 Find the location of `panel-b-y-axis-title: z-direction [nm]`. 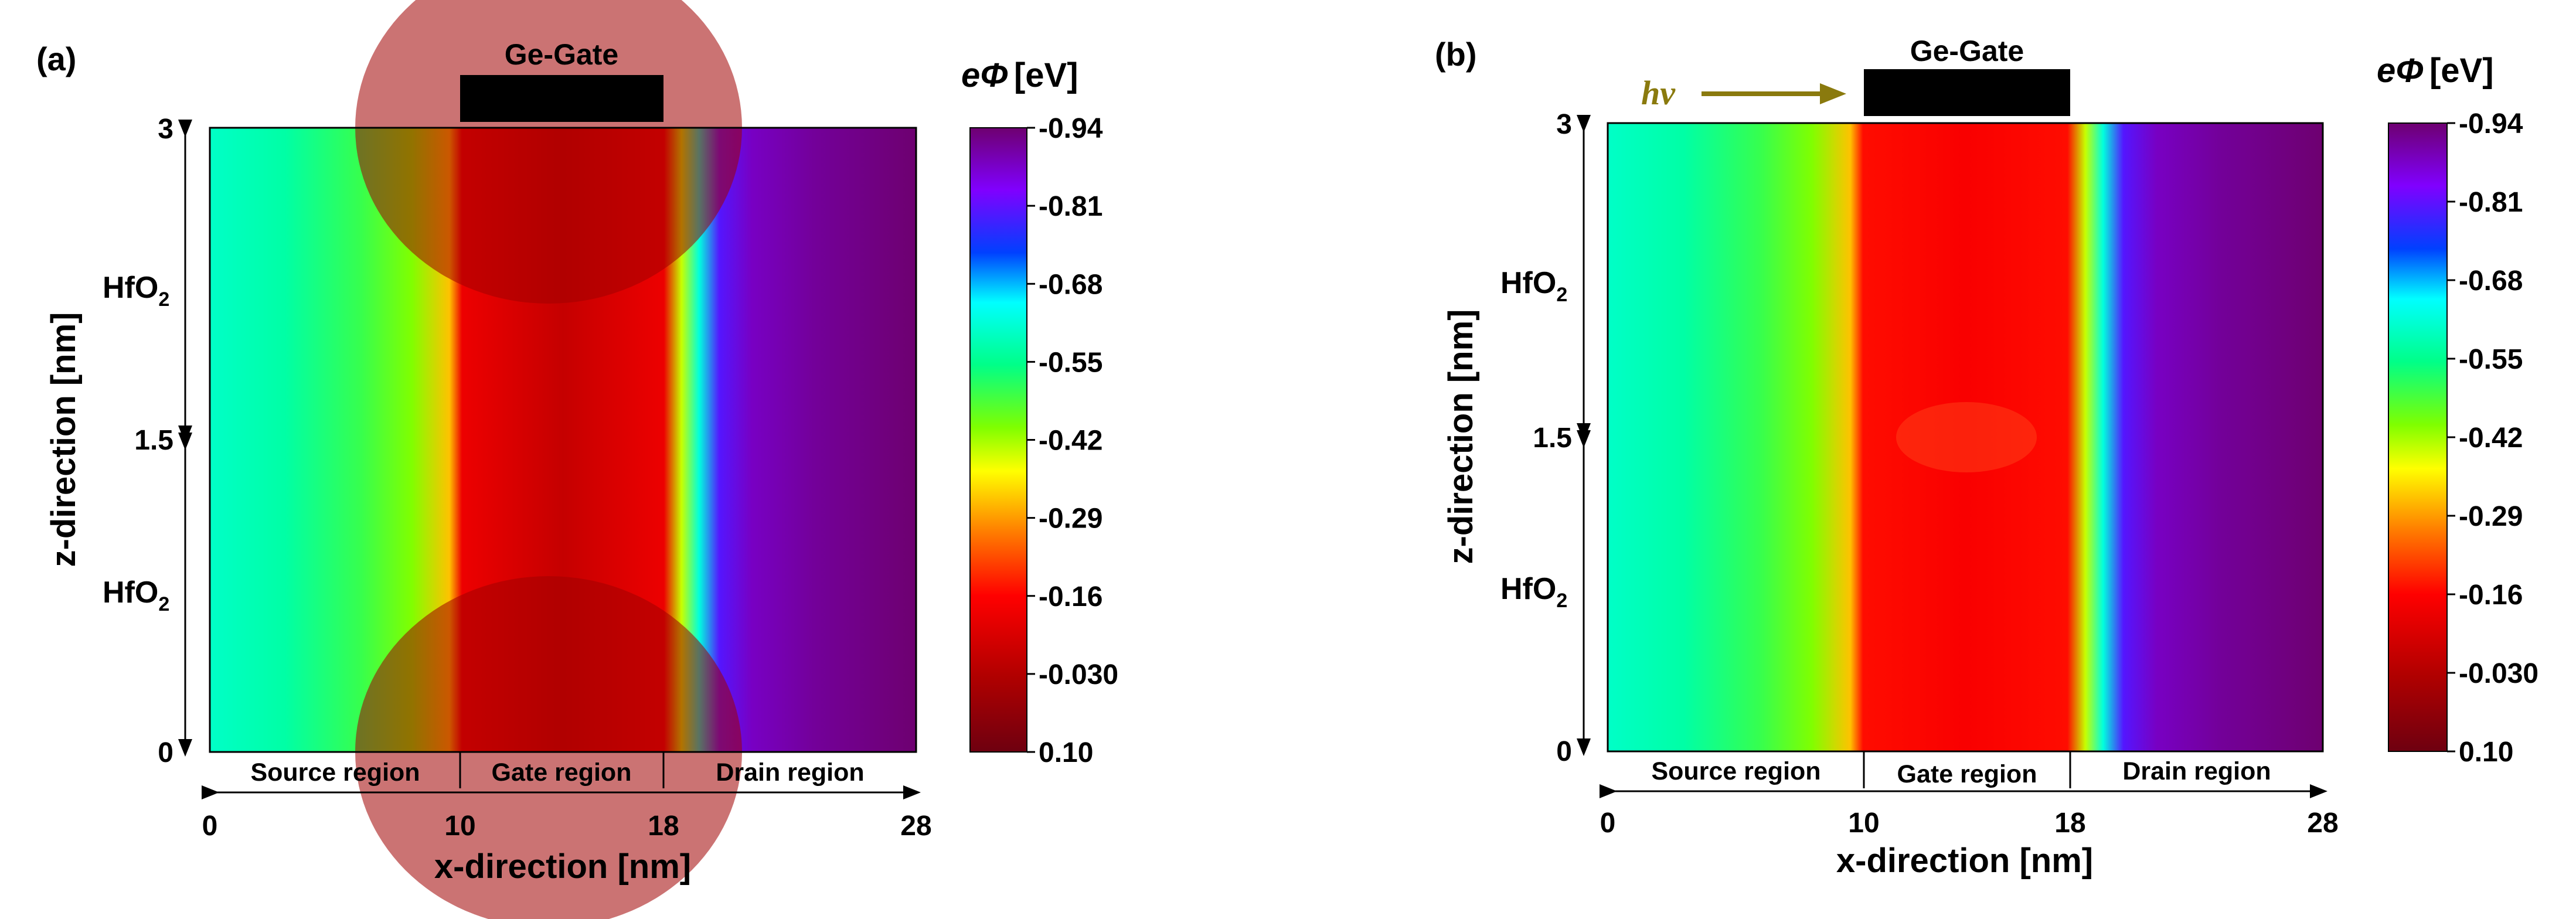

panel-b-y-axis-title: z-direction [nm] is located at coordinates (1461, 436).